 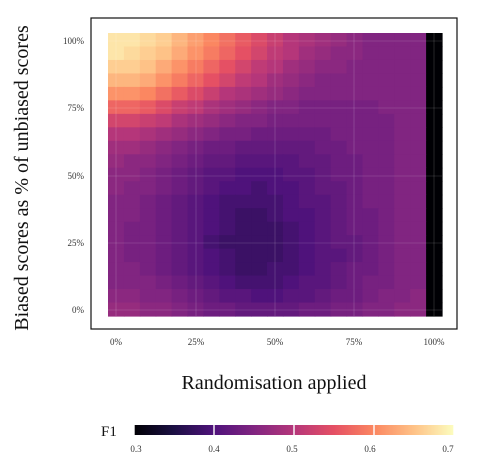 What do you see at coordinates (74, 41) in the screenshot?
I see `y-tick-label: 100%` at bounding box center [74, 41].